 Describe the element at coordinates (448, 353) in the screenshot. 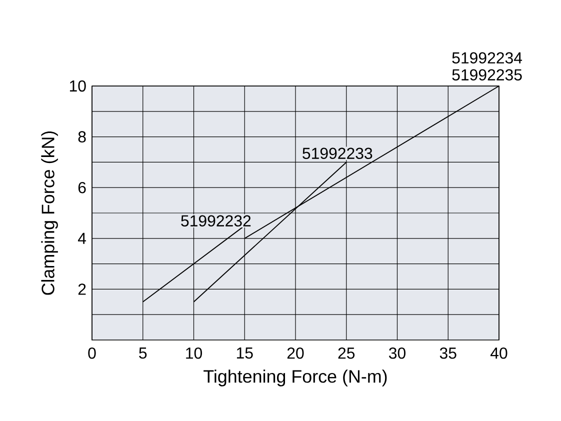

I see `x-tick-label: 35` at that location.